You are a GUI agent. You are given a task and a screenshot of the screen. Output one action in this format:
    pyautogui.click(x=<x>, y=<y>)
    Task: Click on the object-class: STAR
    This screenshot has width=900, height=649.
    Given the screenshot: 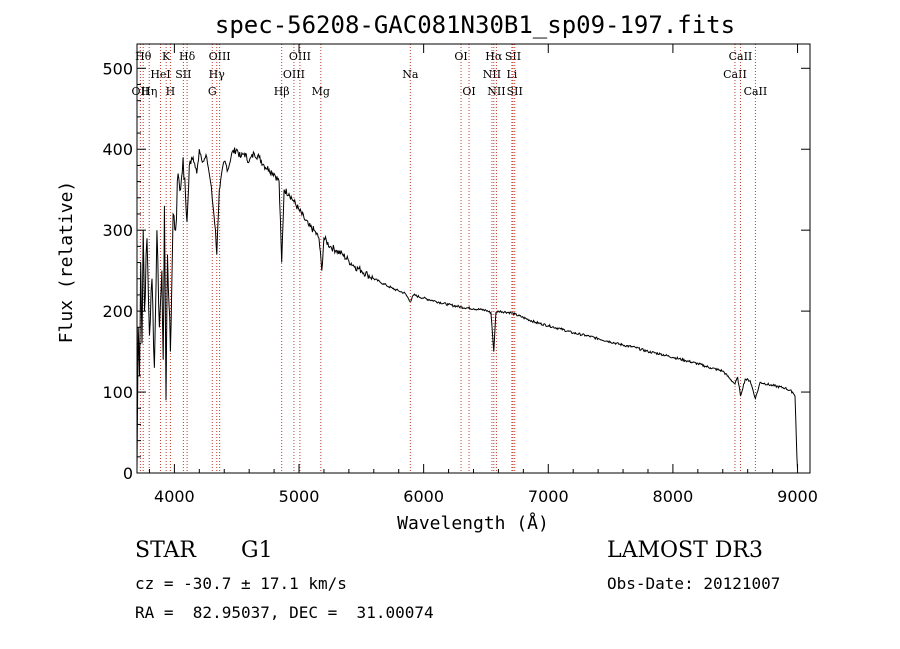 What is the action you would take?
    pyautogui.click(x=165, y=550)
    